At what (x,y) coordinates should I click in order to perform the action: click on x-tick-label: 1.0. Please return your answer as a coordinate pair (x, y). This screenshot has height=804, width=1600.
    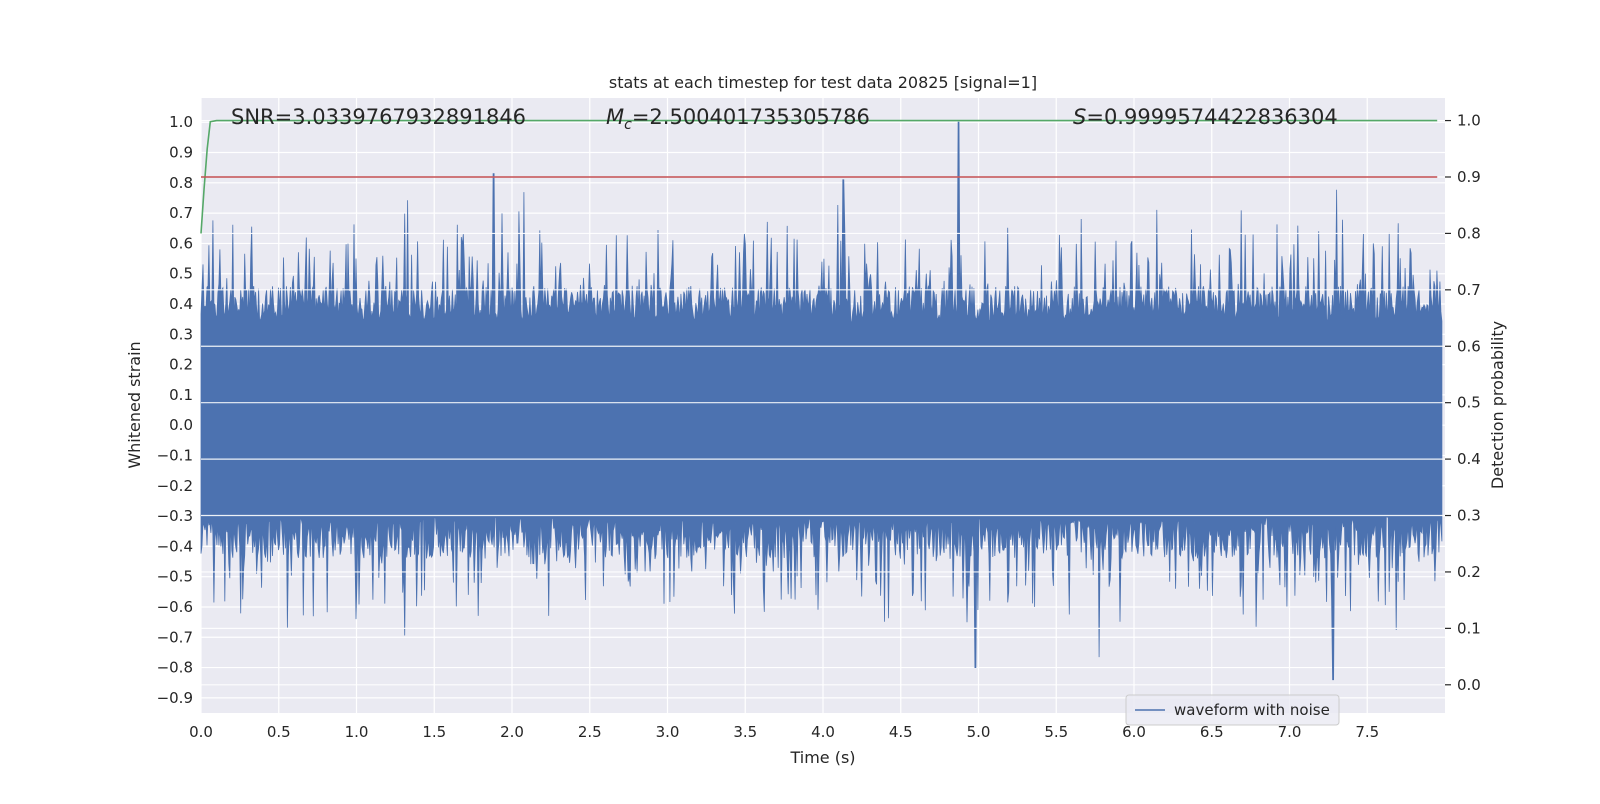
    Looking at the image, I should click on (357, 732).